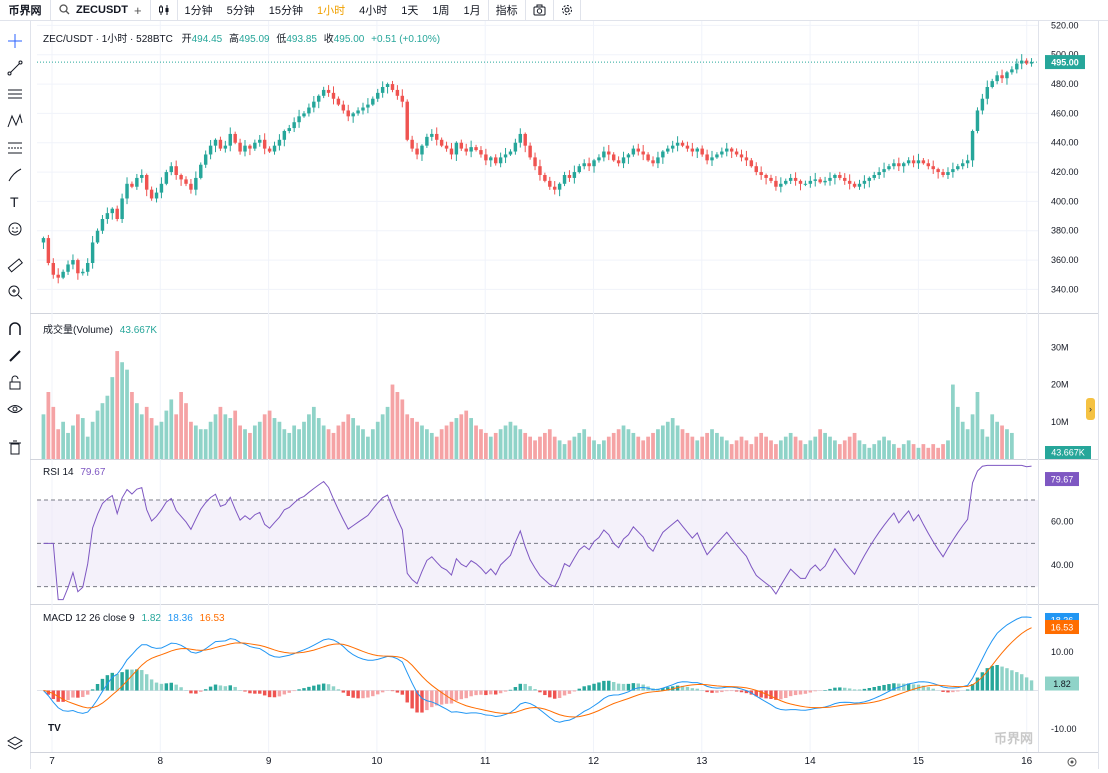  Describe the element at coordinates (15, 383) in the screenshot. I see `lock-icon` at that location.